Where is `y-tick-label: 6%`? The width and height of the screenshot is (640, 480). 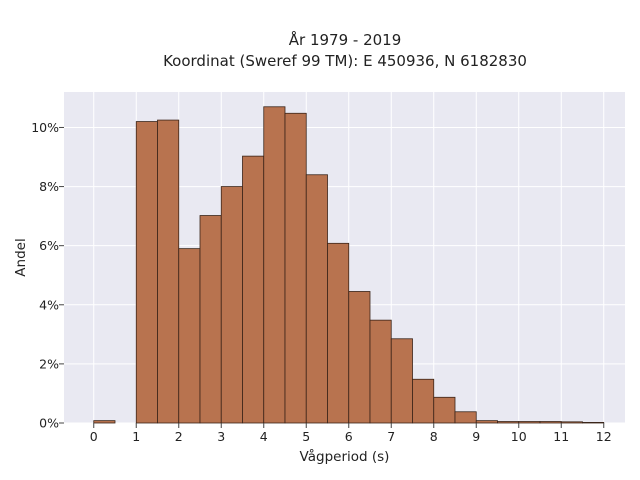 y-tick-label: 6% is located at coordinates (49, 245).